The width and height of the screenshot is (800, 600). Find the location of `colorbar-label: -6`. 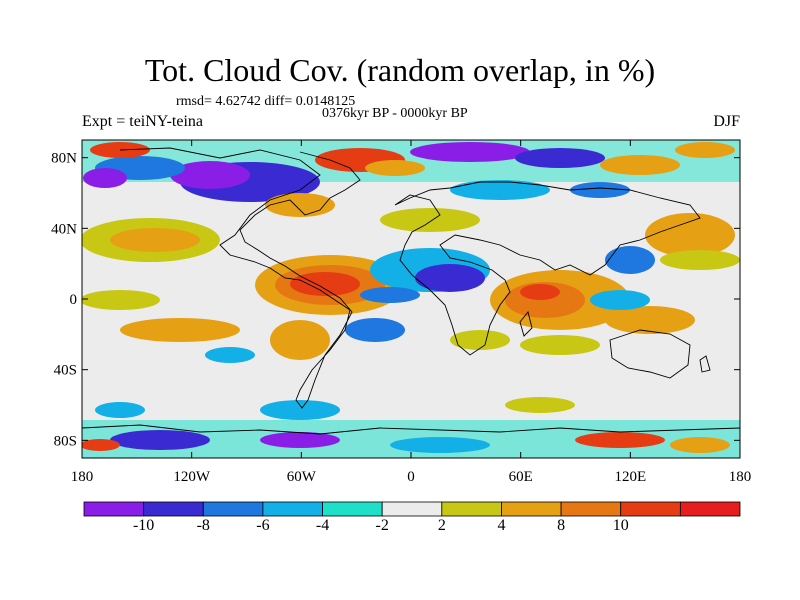

colorbar-label: -6 is located at coordinates (263, 525).